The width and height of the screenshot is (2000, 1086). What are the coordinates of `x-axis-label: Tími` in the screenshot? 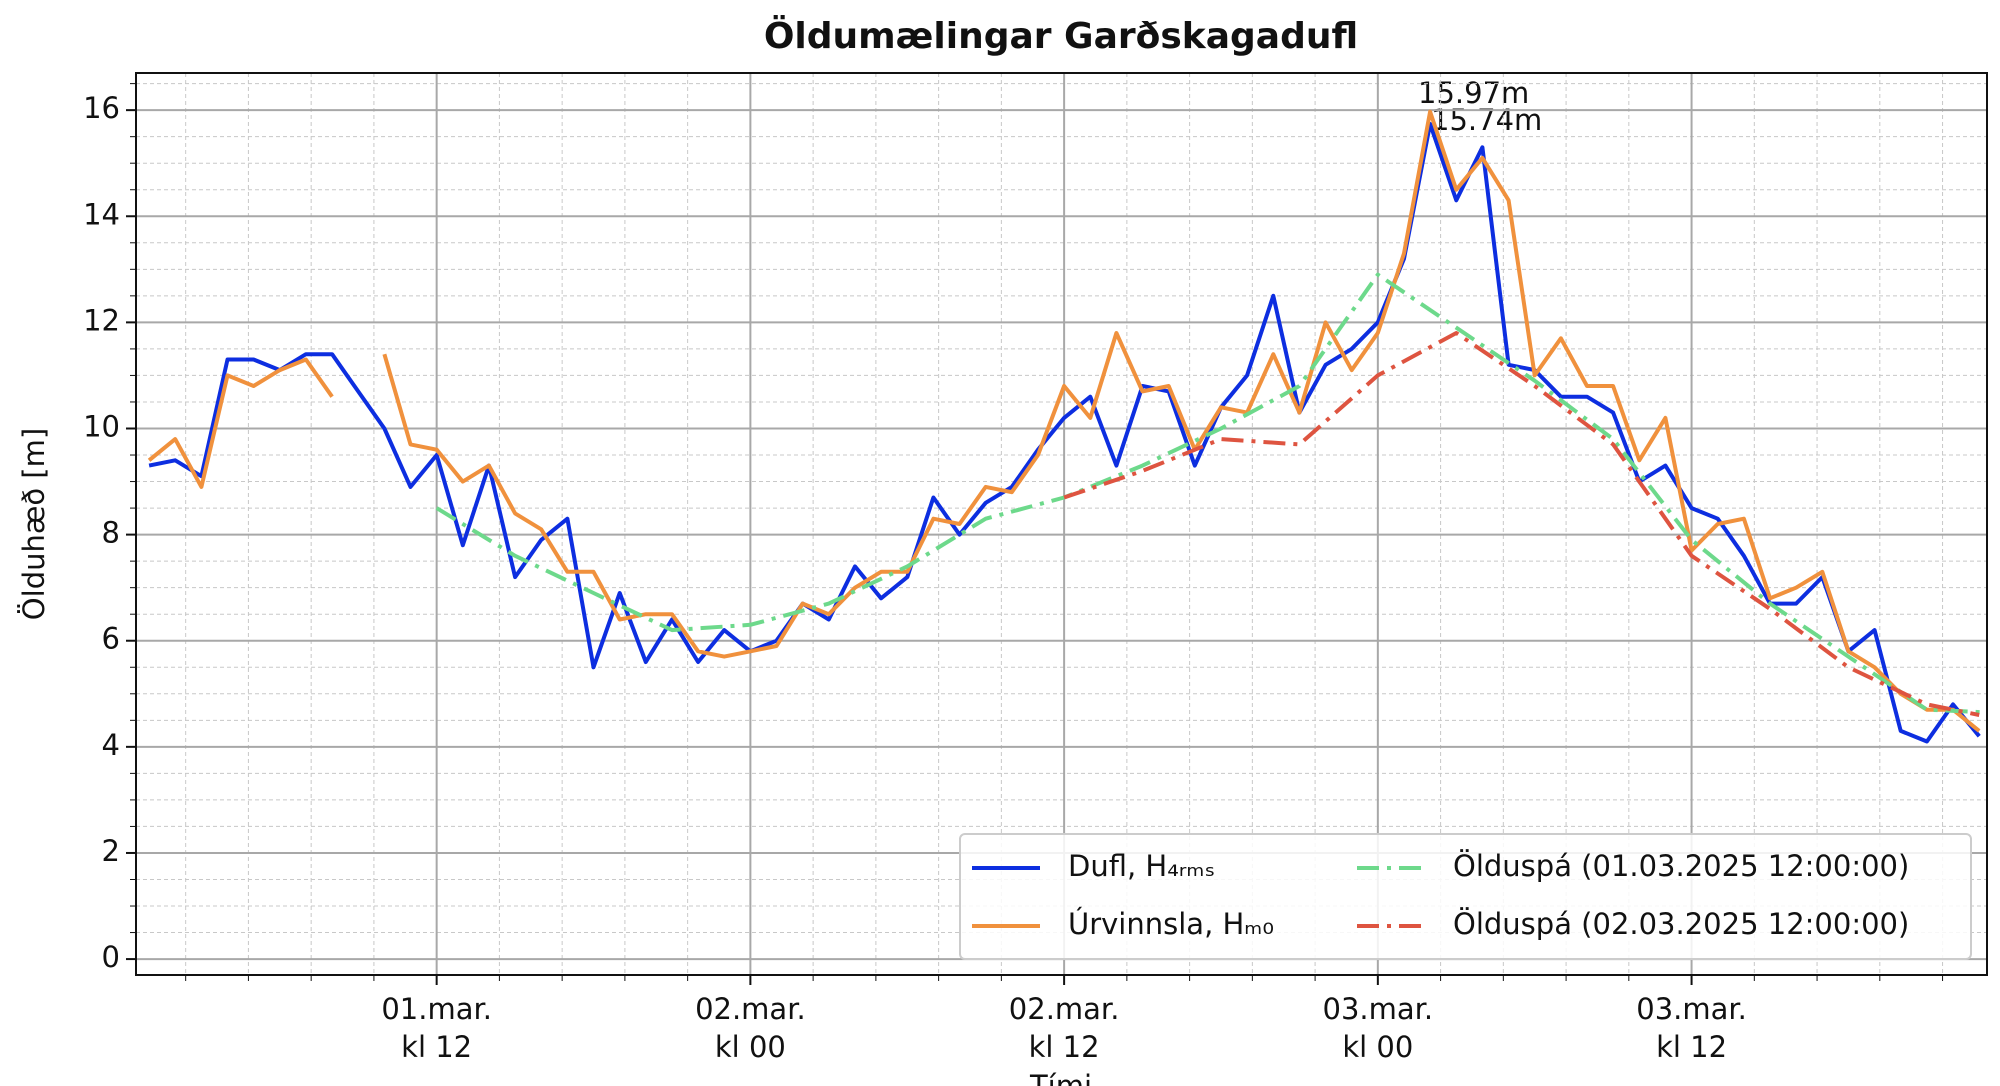 It's located at (1060, 1077).